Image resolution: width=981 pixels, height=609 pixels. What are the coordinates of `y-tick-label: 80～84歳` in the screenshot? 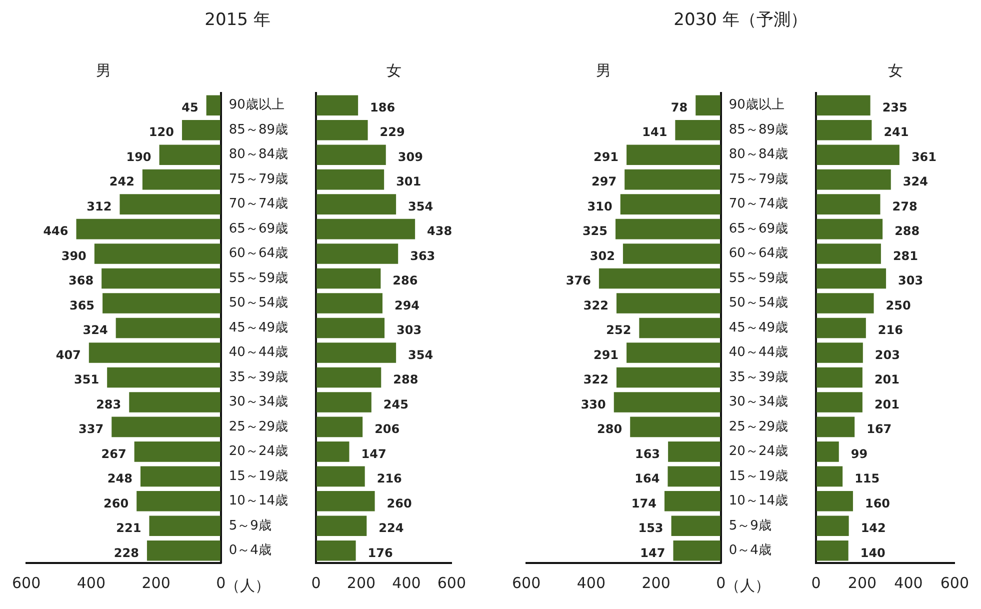 It's located at (758, 154).